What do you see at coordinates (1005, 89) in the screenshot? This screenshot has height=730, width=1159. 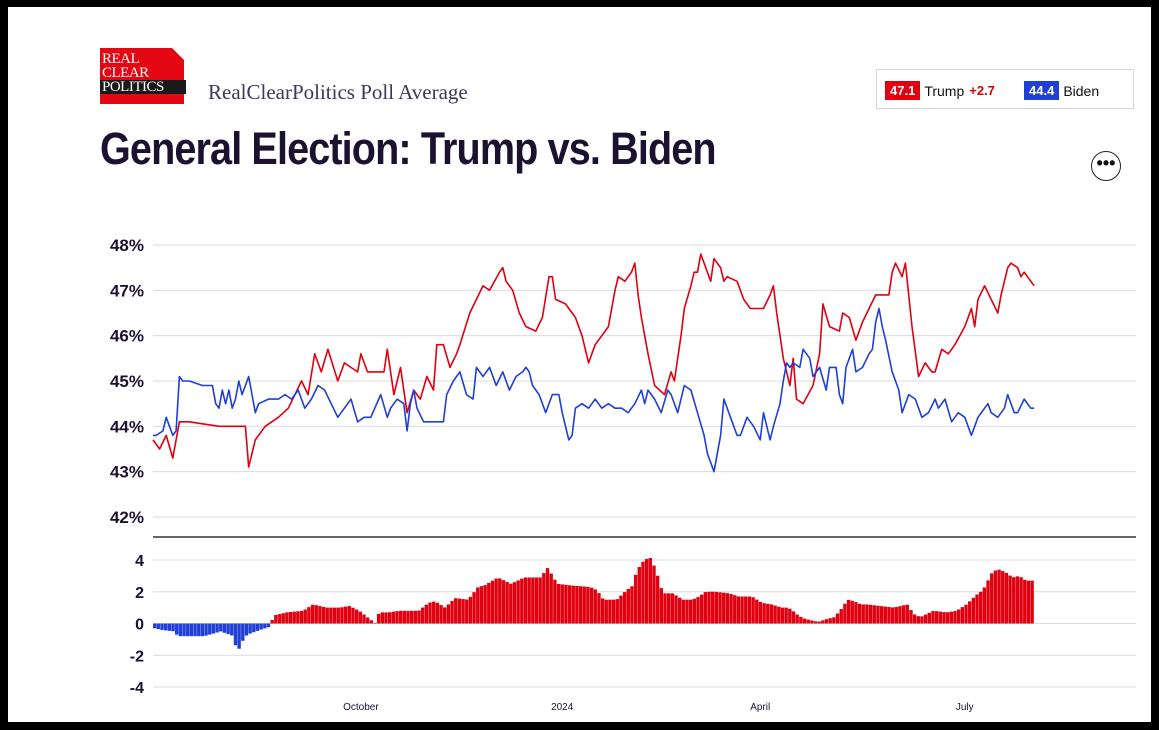 I see `legend-box: 47.1 Trump +2.7 44.4 Biden` at bounding box center [1005, 89].